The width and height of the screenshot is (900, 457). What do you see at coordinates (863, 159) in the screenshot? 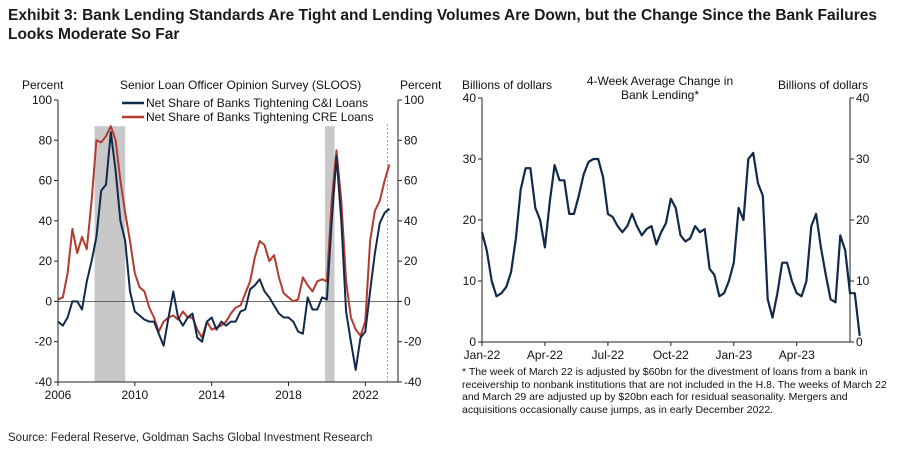
I see `y-tick-label-right: 30` at bounding box center [863, 159].